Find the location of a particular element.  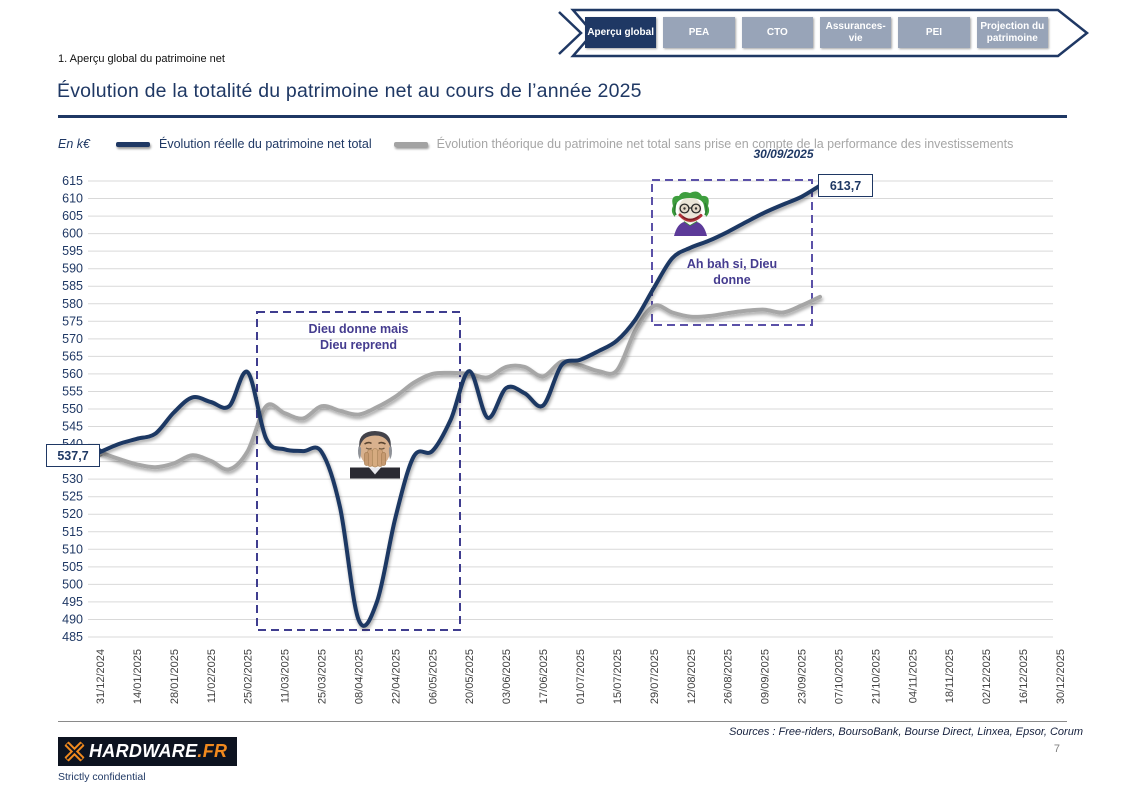

legend-swatch-theoretical is located at coordinates (410, 144).